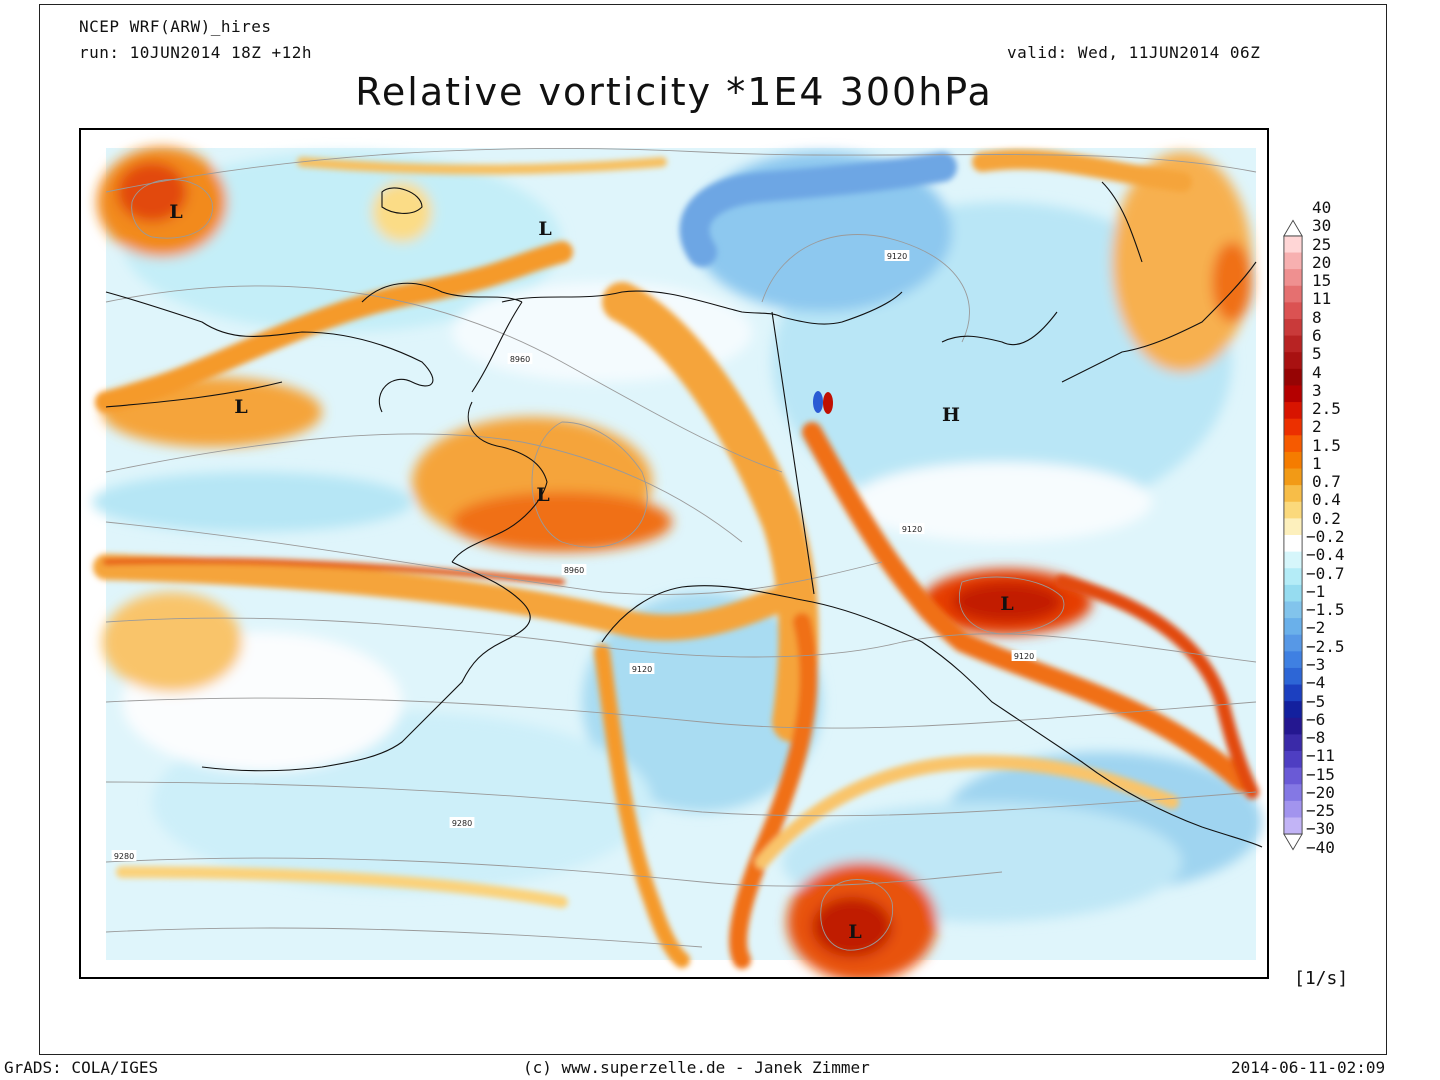 Image resolution: width=1440 pixels, height=1080 pixels. I want to click on colorbar-label: 25, so click(1322, 244).